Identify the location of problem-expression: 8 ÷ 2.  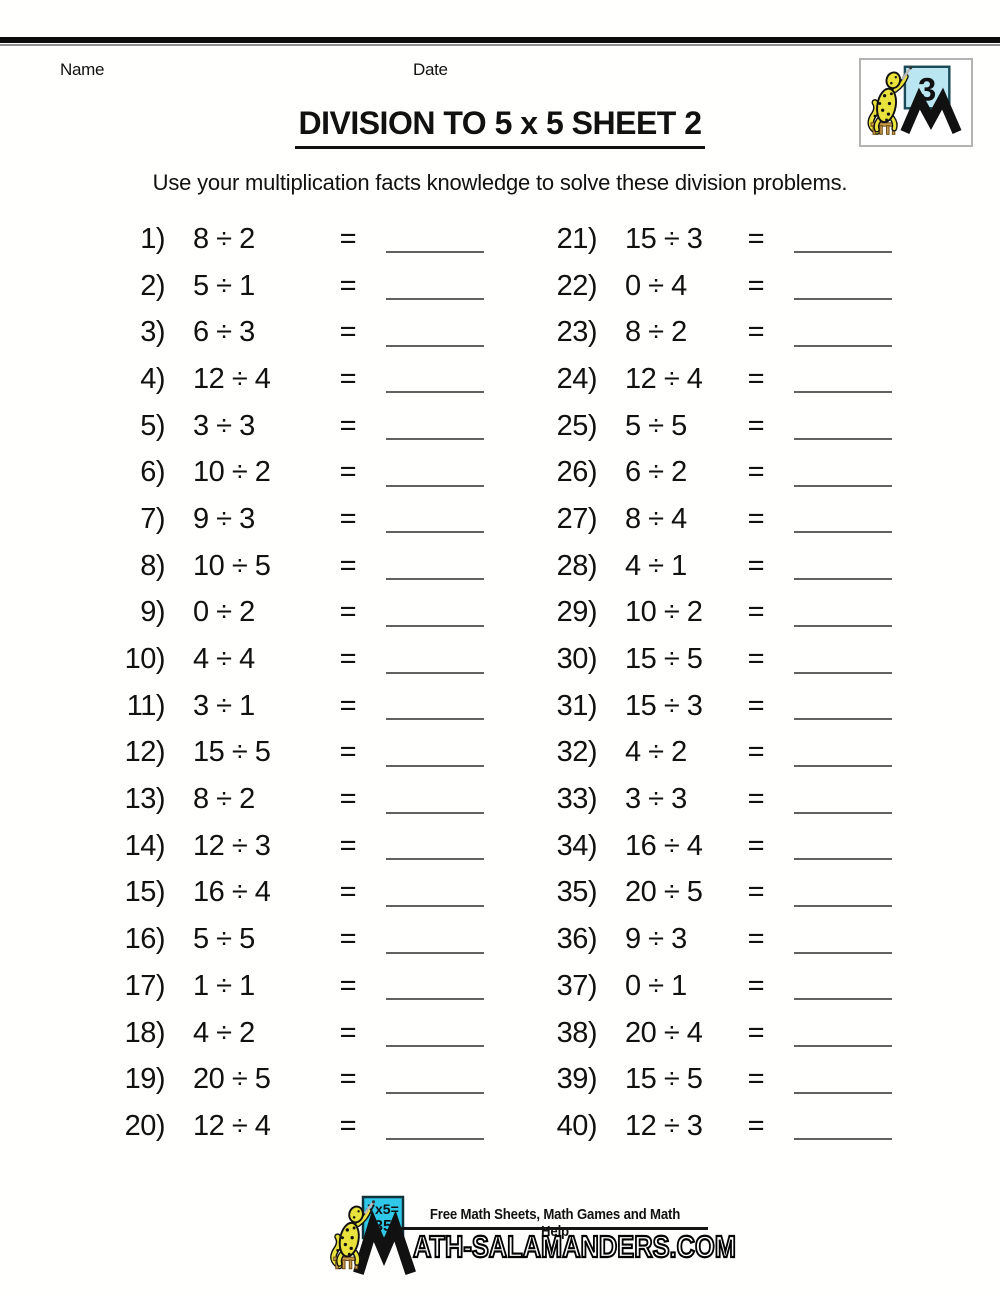
(224, 238).